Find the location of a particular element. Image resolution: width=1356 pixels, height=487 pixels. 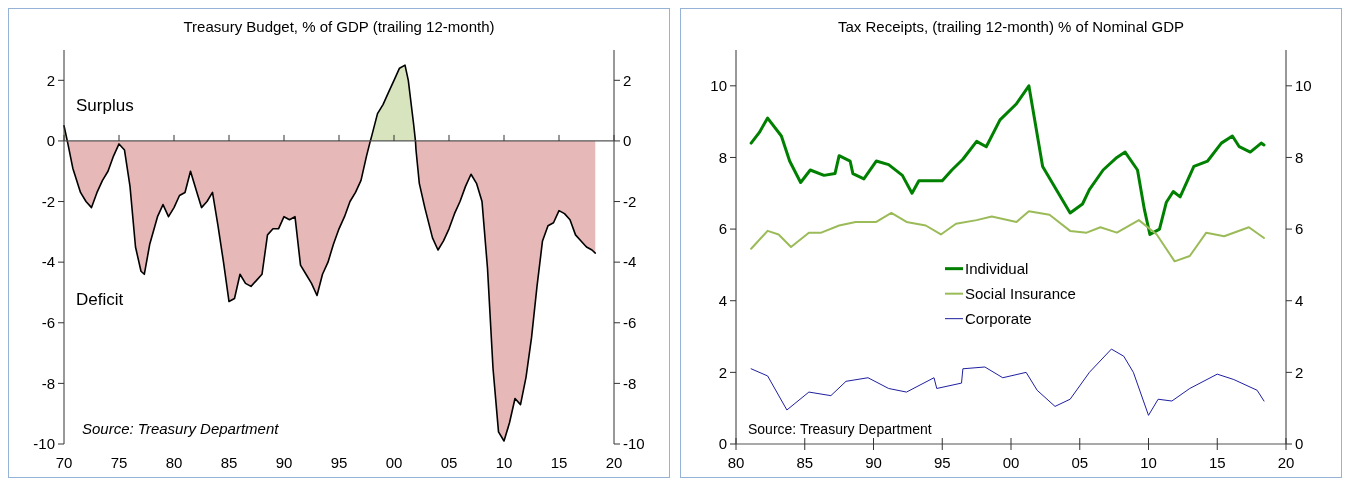

y-tick-label: 10 is located at coordinates (718, 86).